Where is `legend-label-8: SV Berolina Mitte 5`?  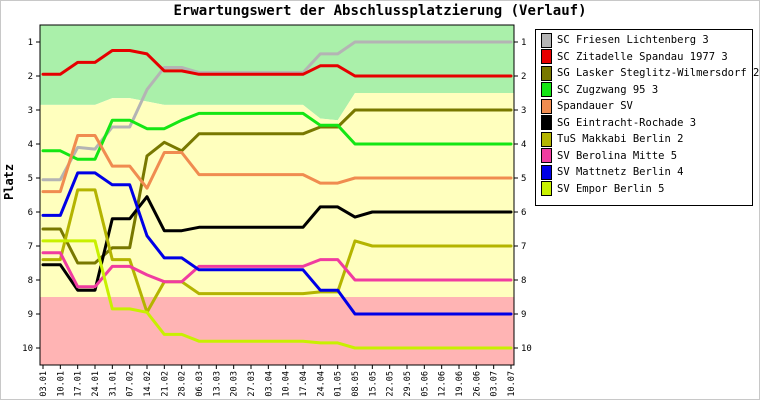 legend-label-8: SV Berolina Mitte 5 is located at coordinates (617, 156).